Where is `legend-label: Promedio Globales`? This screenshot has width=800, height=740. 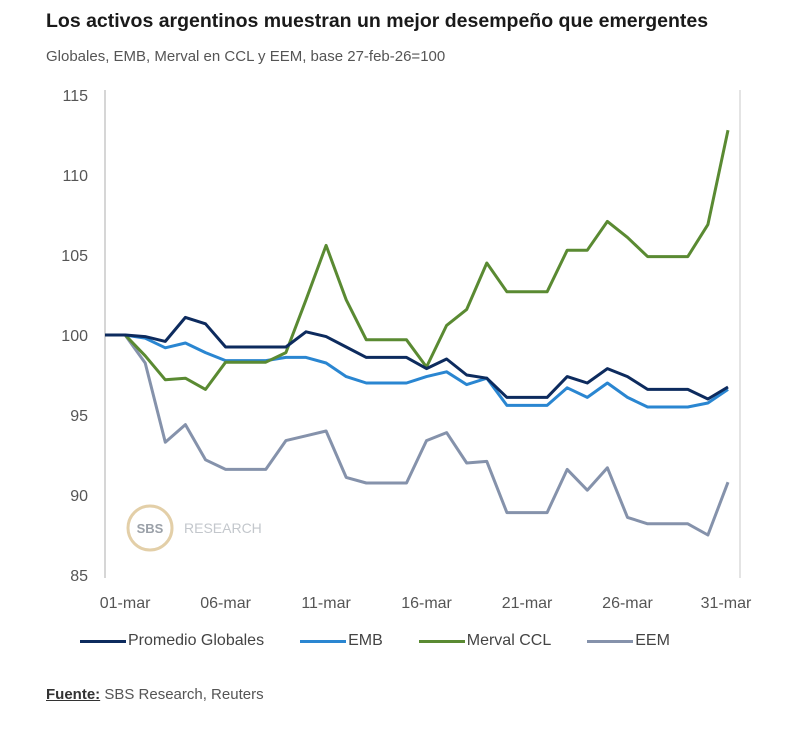
legend-label: Promedio Globales is located at coordinates (196, 640).